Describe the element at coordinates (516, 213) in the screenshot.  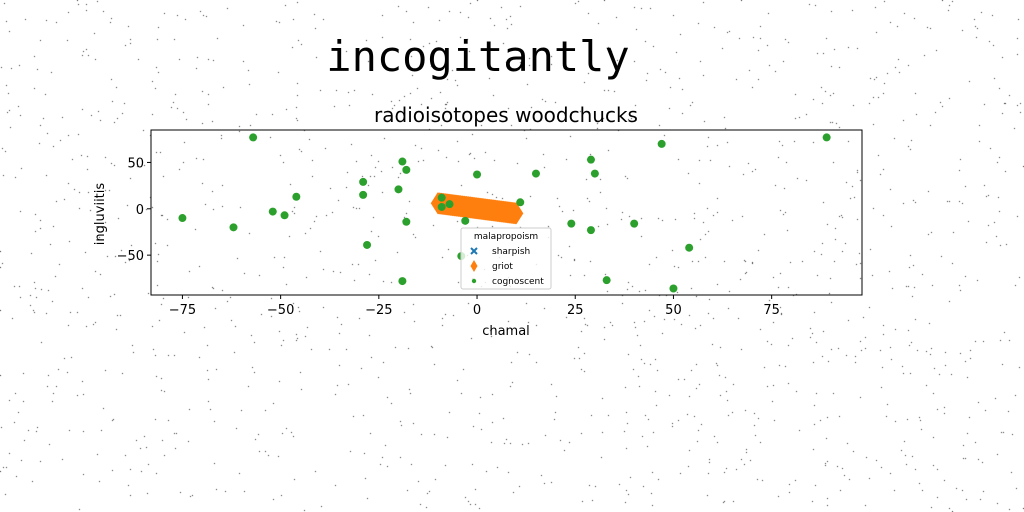
I see `griot-point` at that location.